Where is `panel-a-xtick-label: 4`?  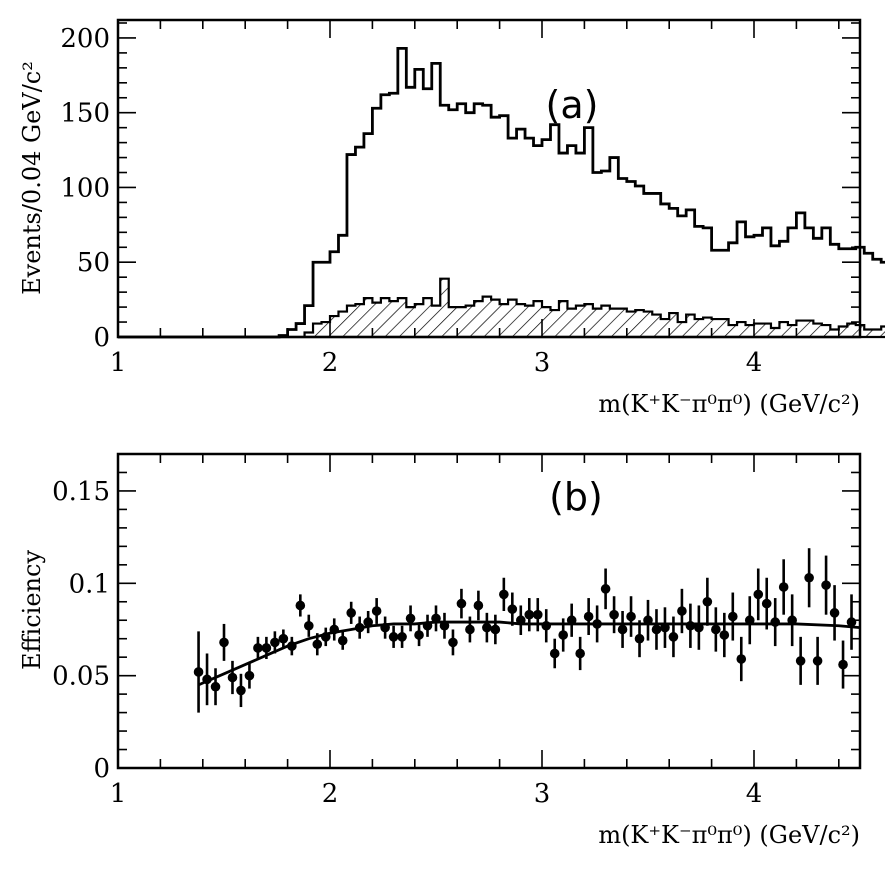
panel-a-xtick-label: 4 is located at coordinates (754, 363).